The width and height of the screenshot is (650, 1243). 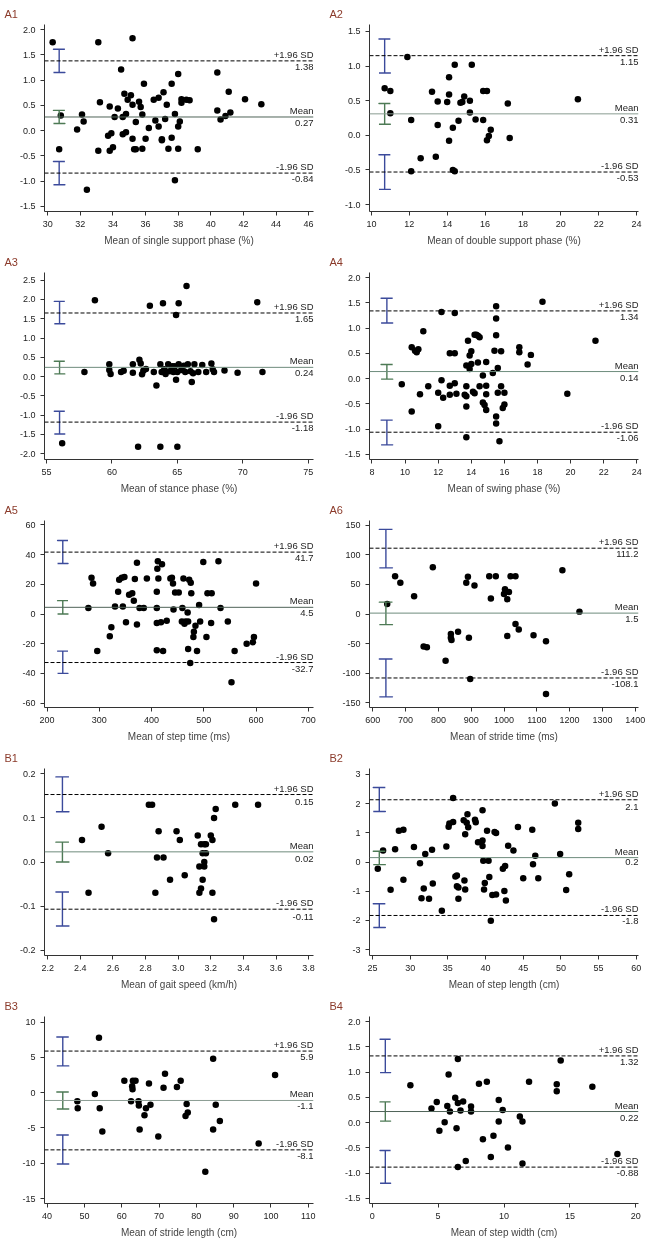 I want to click on y-tick-label: 2.5, so click(x=29, y=280).